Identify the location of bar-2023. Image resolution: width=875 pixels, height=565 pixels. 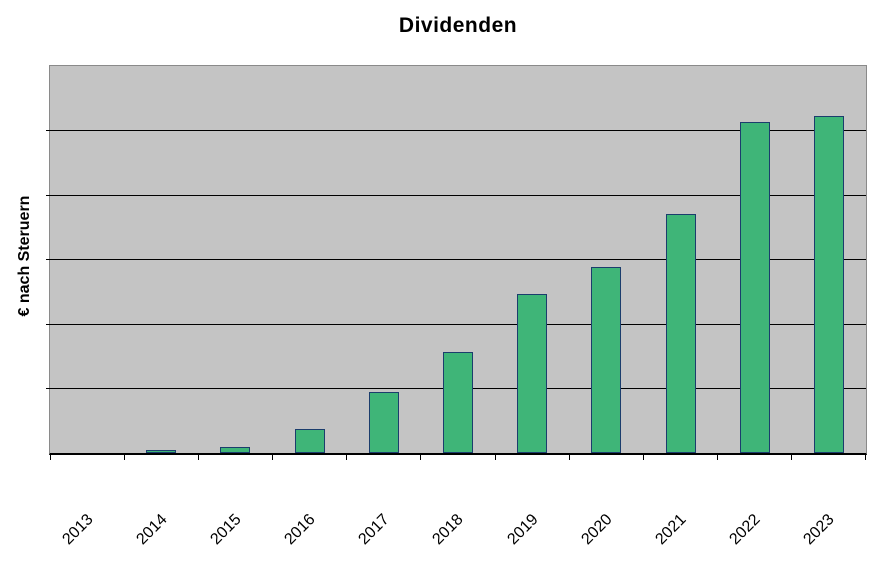
(828, 284).